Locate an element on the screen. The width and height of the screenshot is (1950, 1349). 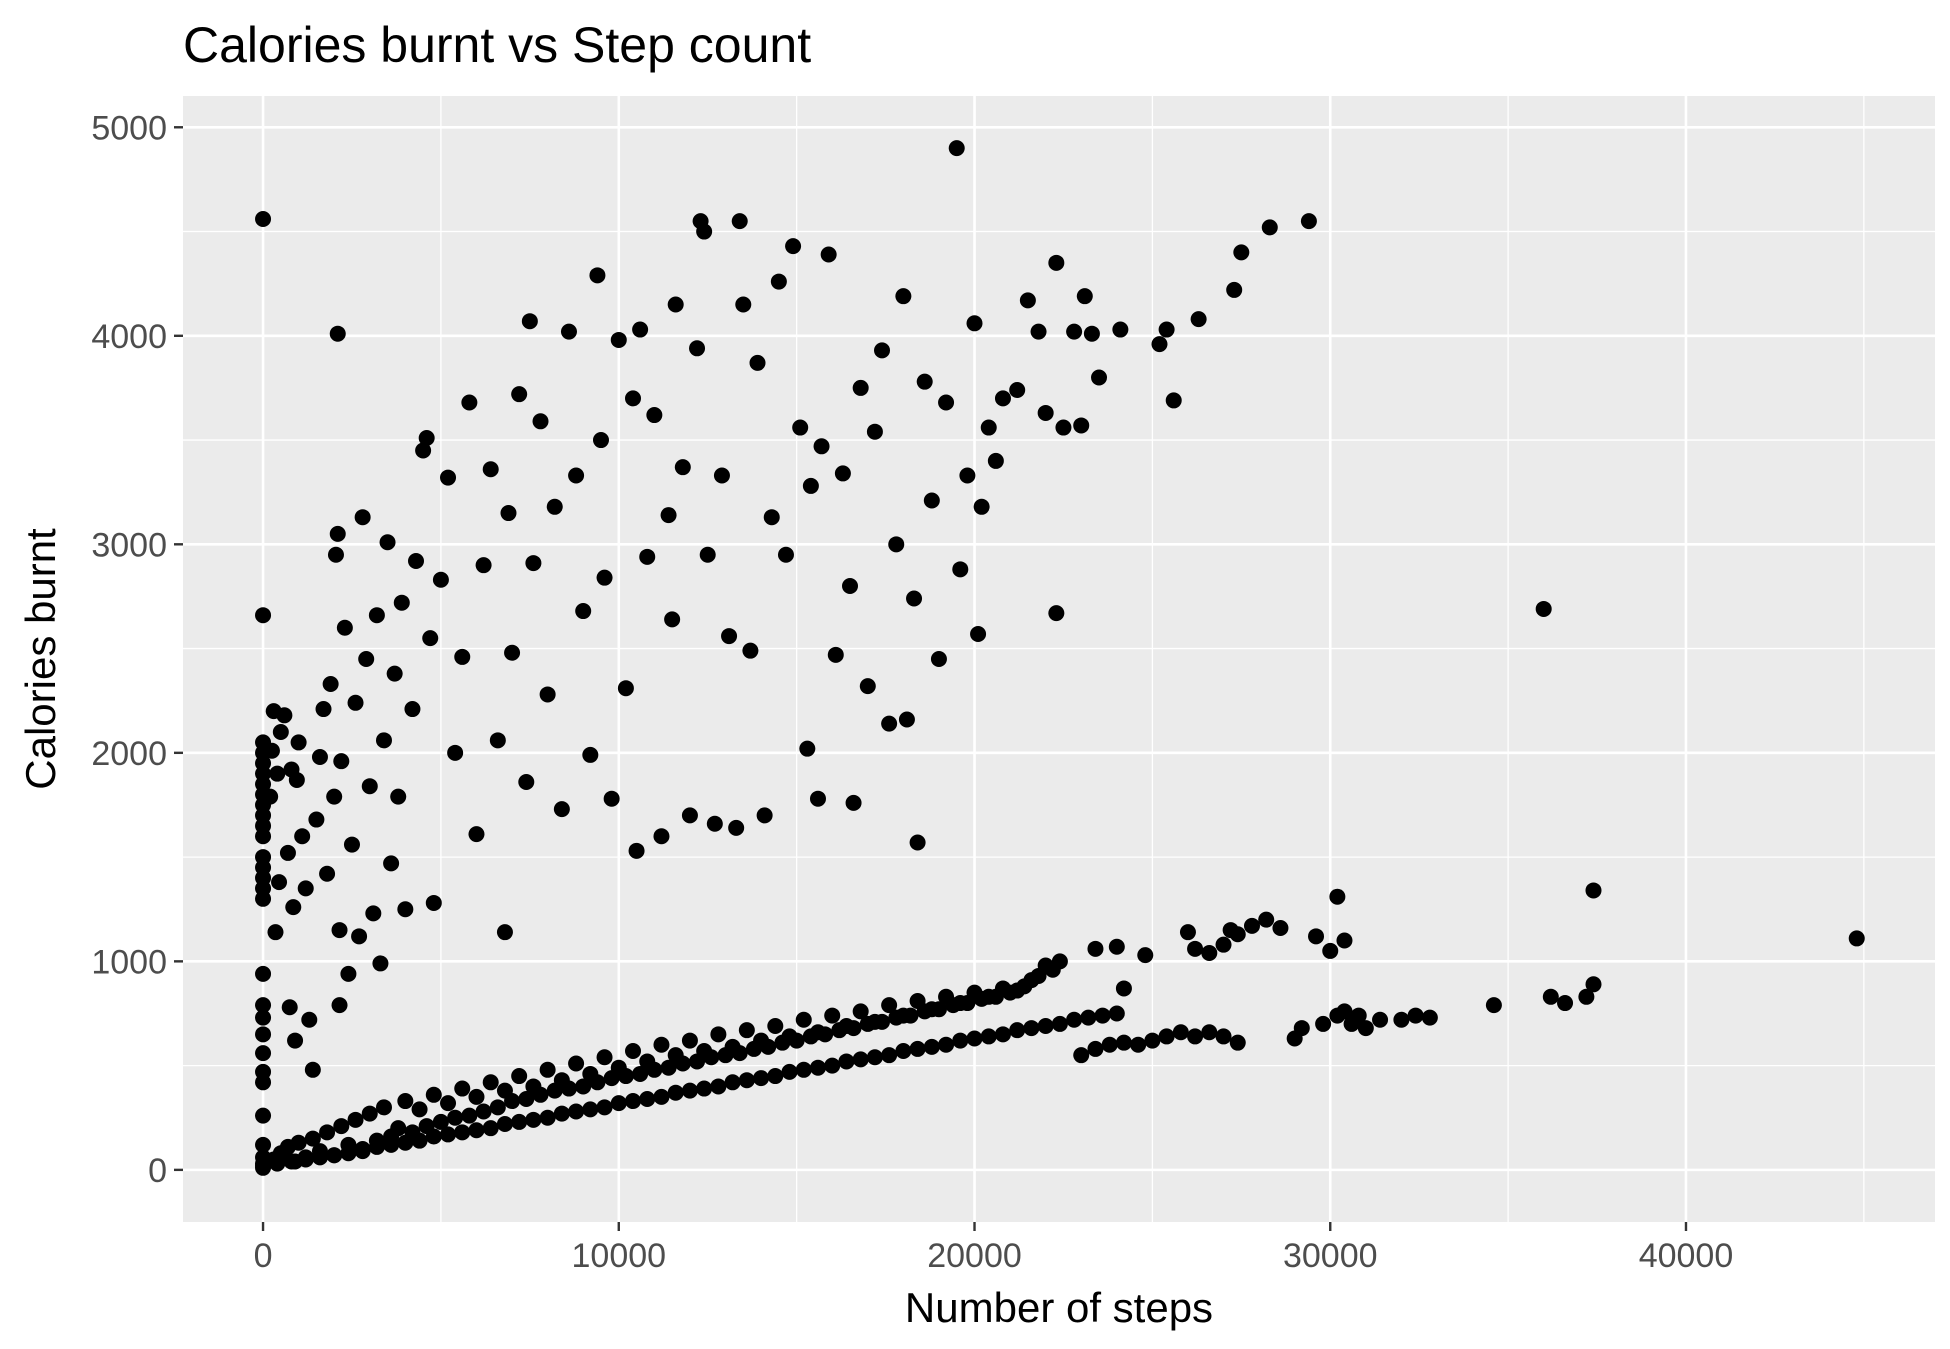
y-axis-title: Calories burnt is located at coordinates (40, 659).